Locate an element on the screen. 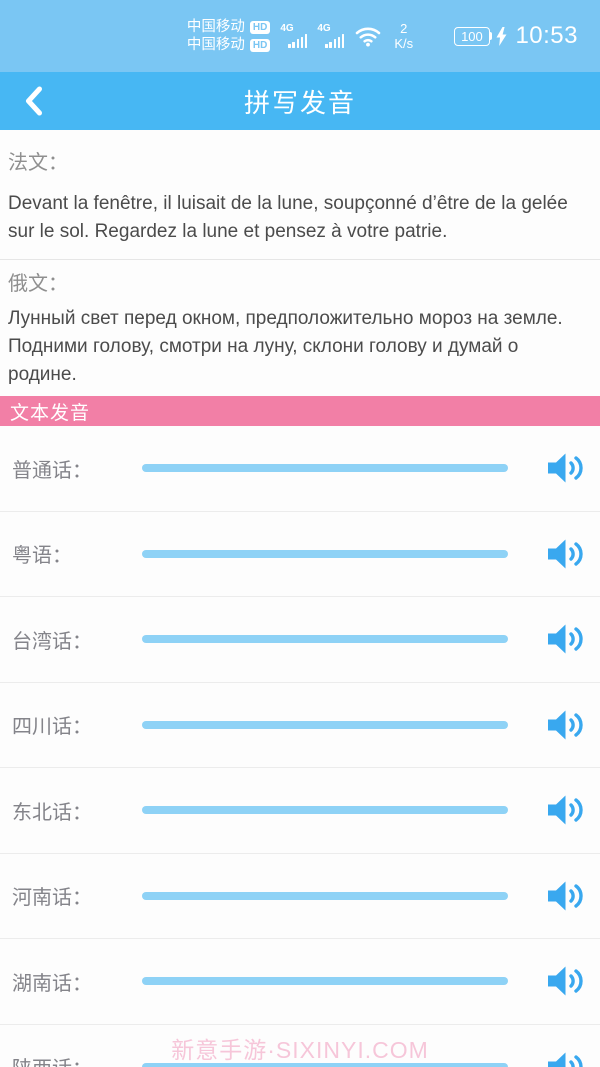 This screenshot has height=1067, width=600. dialect-row-henan: 河南话： is located at coordinates (300, 896).